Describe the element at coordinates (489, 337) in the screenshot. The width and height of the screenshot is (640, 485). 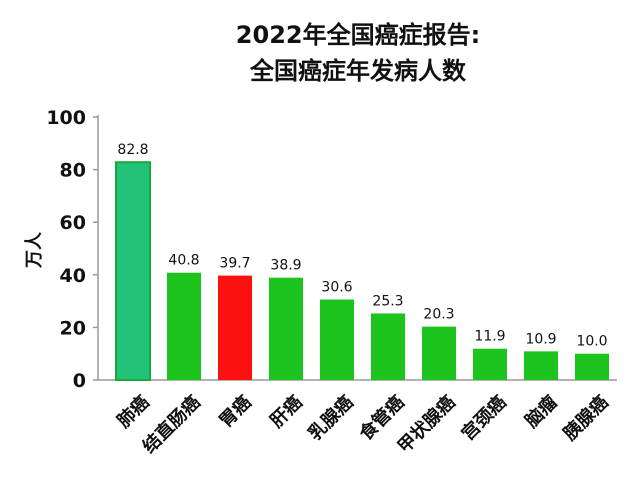
I see `bar-value-label: 11.9` at that location.